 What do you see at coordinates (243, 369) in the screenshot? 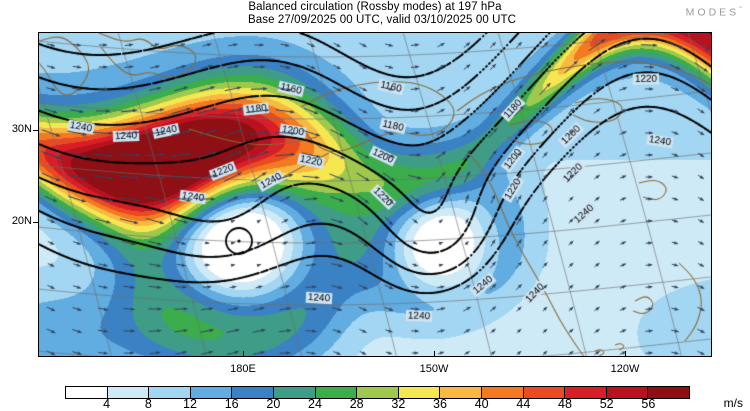
I see `longitude-tick-label: 180E` at bounding box center [243, 369].